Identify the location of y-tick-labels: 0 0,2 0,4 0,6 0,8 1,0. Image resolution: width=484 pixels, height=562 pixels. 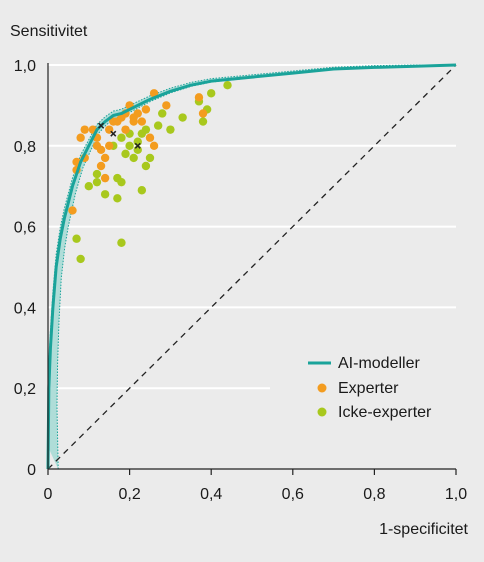
(25, 268).